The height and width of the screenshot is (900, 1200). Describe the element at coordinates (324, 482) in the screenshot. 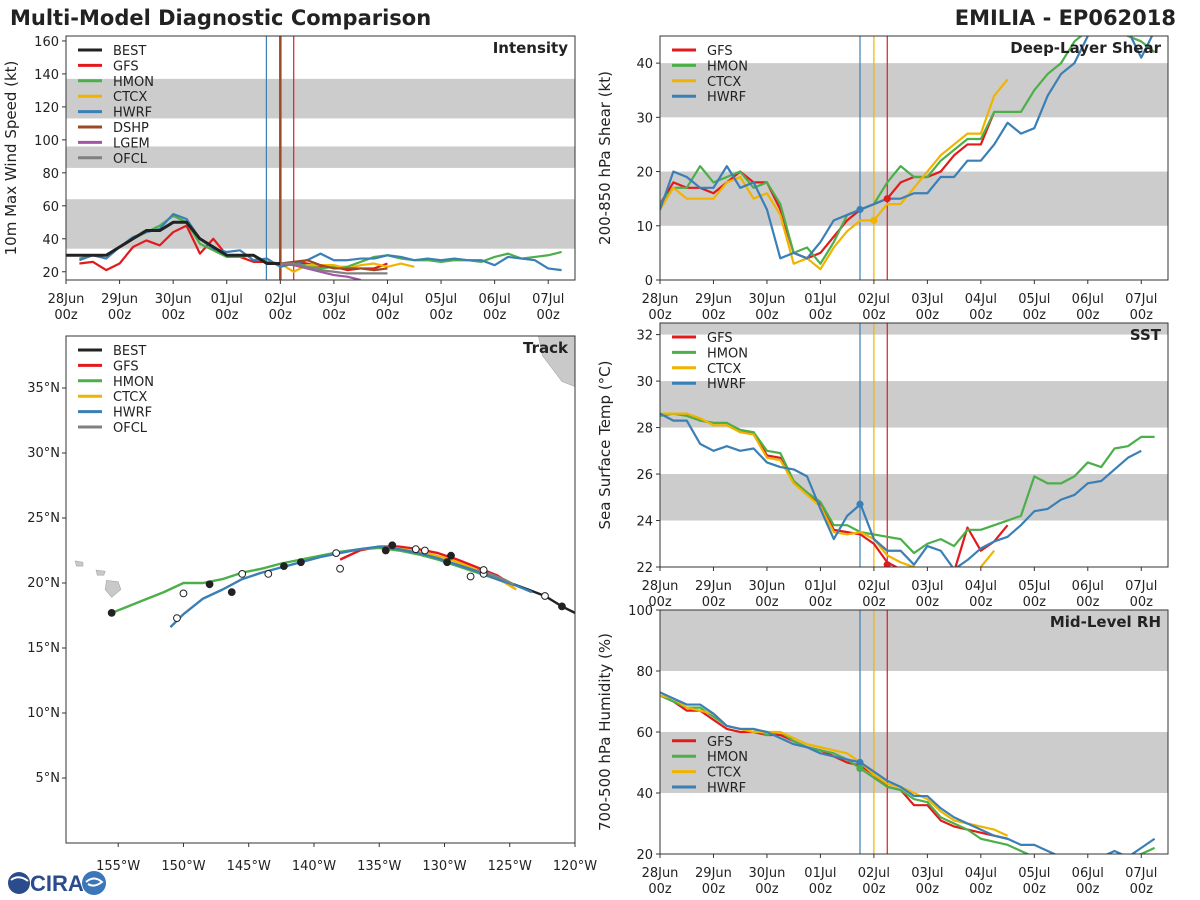

I see `plot-area-track` at that location.